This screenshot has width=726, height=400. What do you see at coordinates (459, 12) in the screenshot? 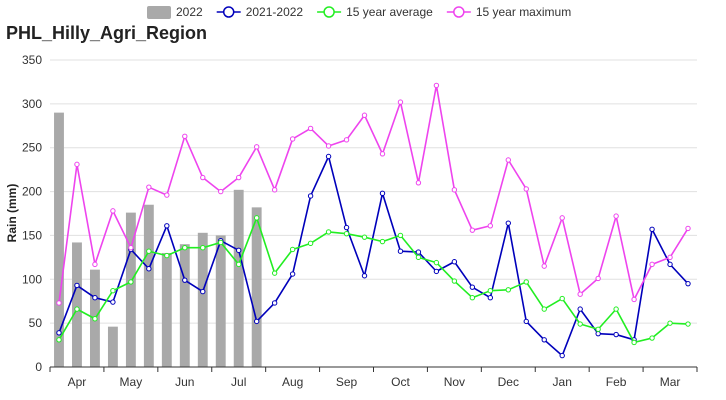
I see `legend-swatch-marker-15-year-maximum` at bounding box center [459, 12].